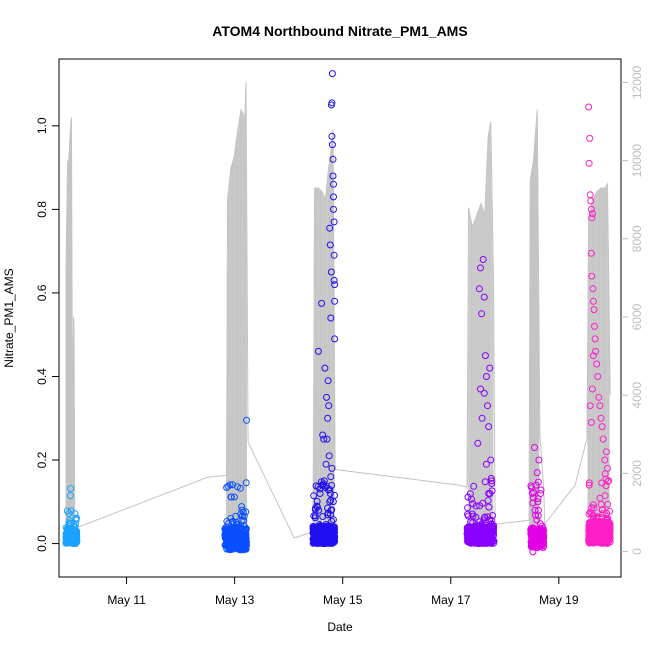 Image resolution: width=650 pixels, height=650 pixels. I want to click on y-right-tick-label: 4000, so click(637, 395).